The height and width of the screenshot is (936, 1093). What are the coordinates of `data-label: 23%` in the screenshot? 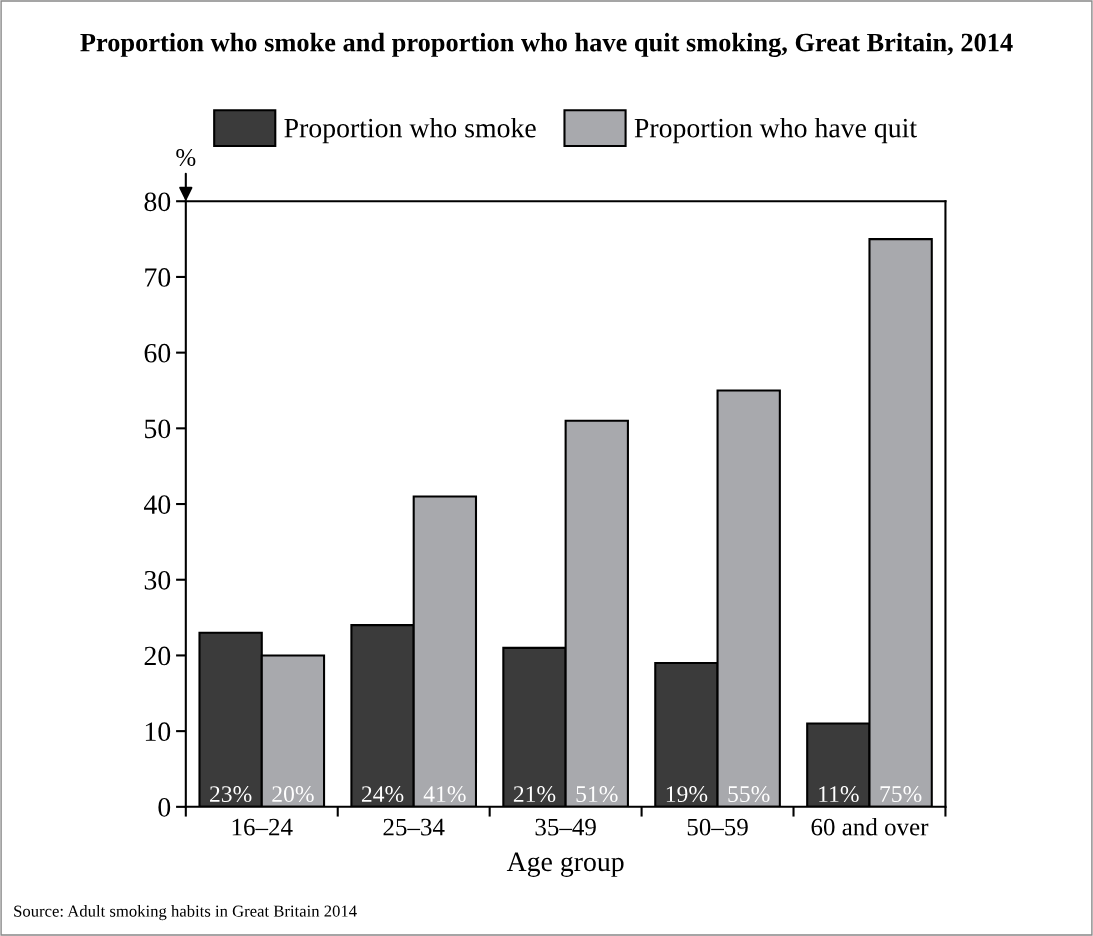 It's located at (231, 794).